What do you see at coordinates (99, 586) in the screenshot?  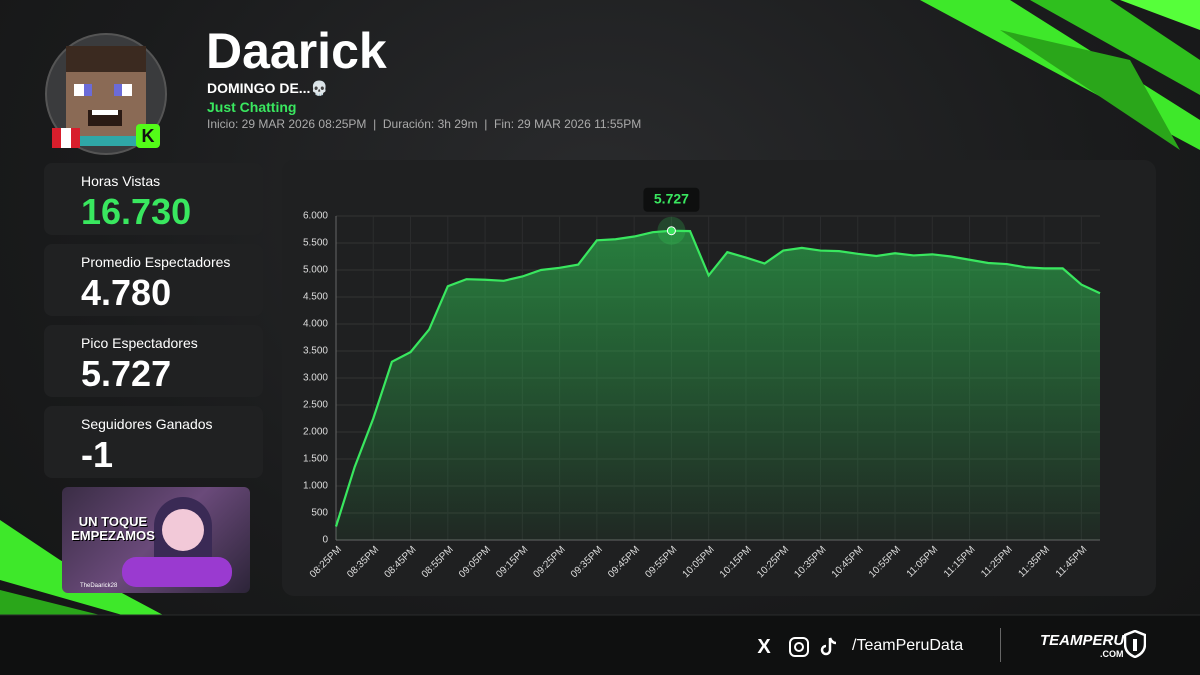 I see `thumbnail-handle: TheDaarick28` at bounding box center [99, 586].